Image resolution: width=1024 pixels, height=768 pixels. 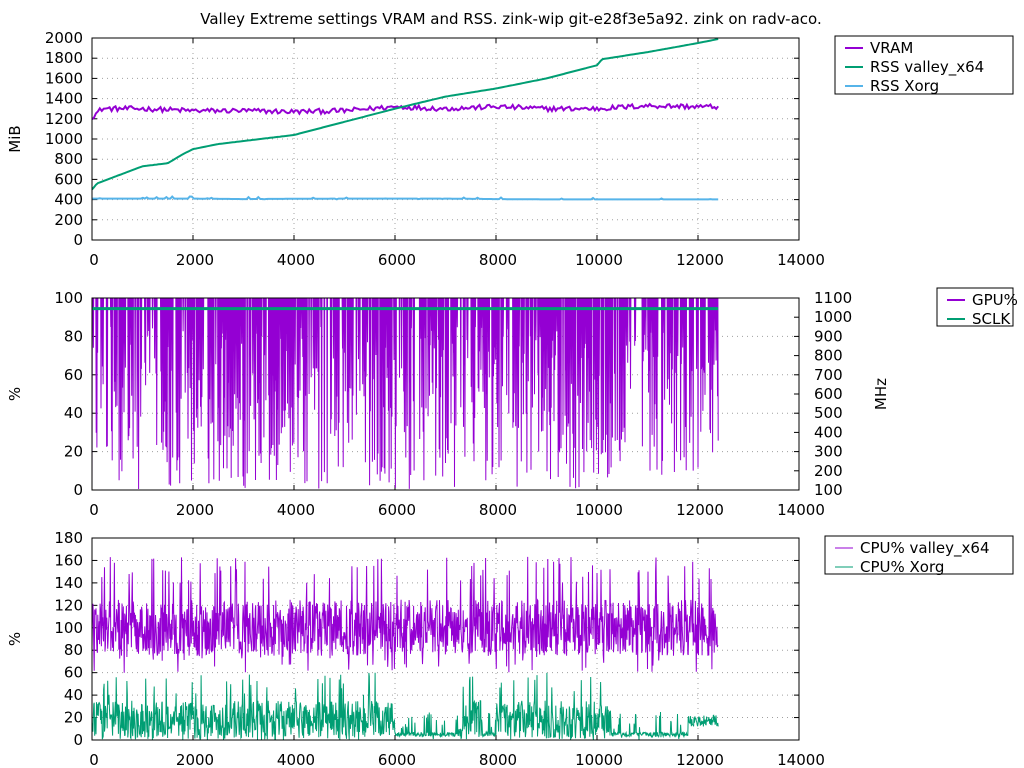 I want to click on series-line-rss-xorg, so click(x=405, y=198).